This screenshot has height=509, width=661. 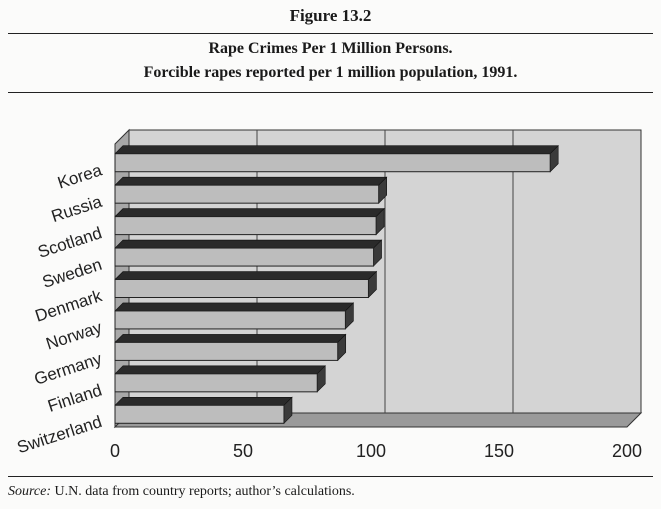 I want to click on bottom-rule, so click(x=330, y=476).